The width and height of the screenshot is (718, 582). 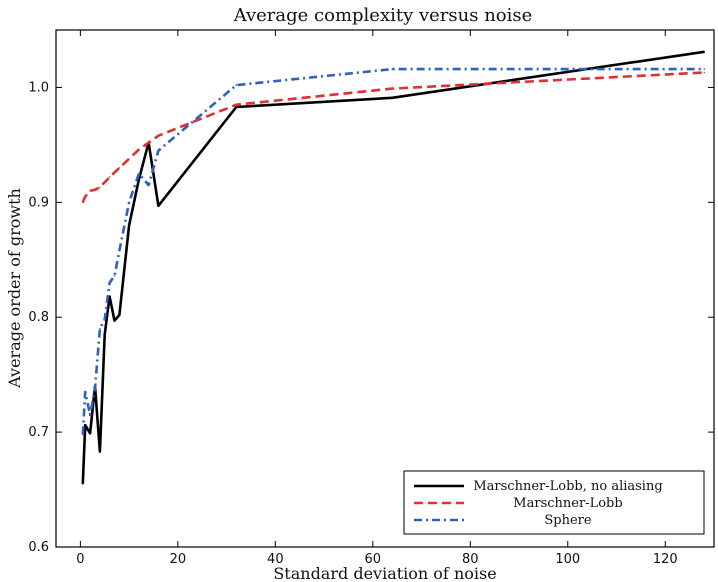 What do you see at coordinates (568, 520) in the screenshot?
I see `legend-label-2: Sphere` at bounding box center [568, 520].